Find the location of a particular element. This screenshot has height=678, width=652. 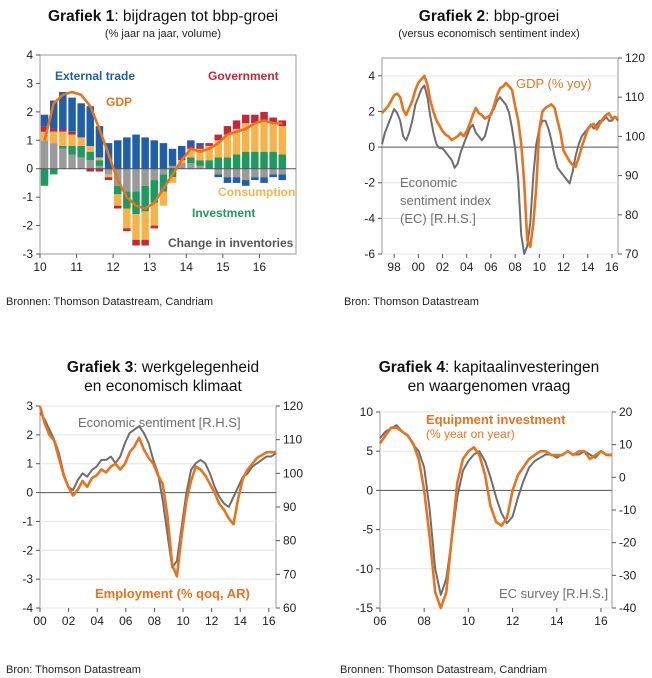

chart-1-x-tick-label: 15 is located at coordinates (223, 267).